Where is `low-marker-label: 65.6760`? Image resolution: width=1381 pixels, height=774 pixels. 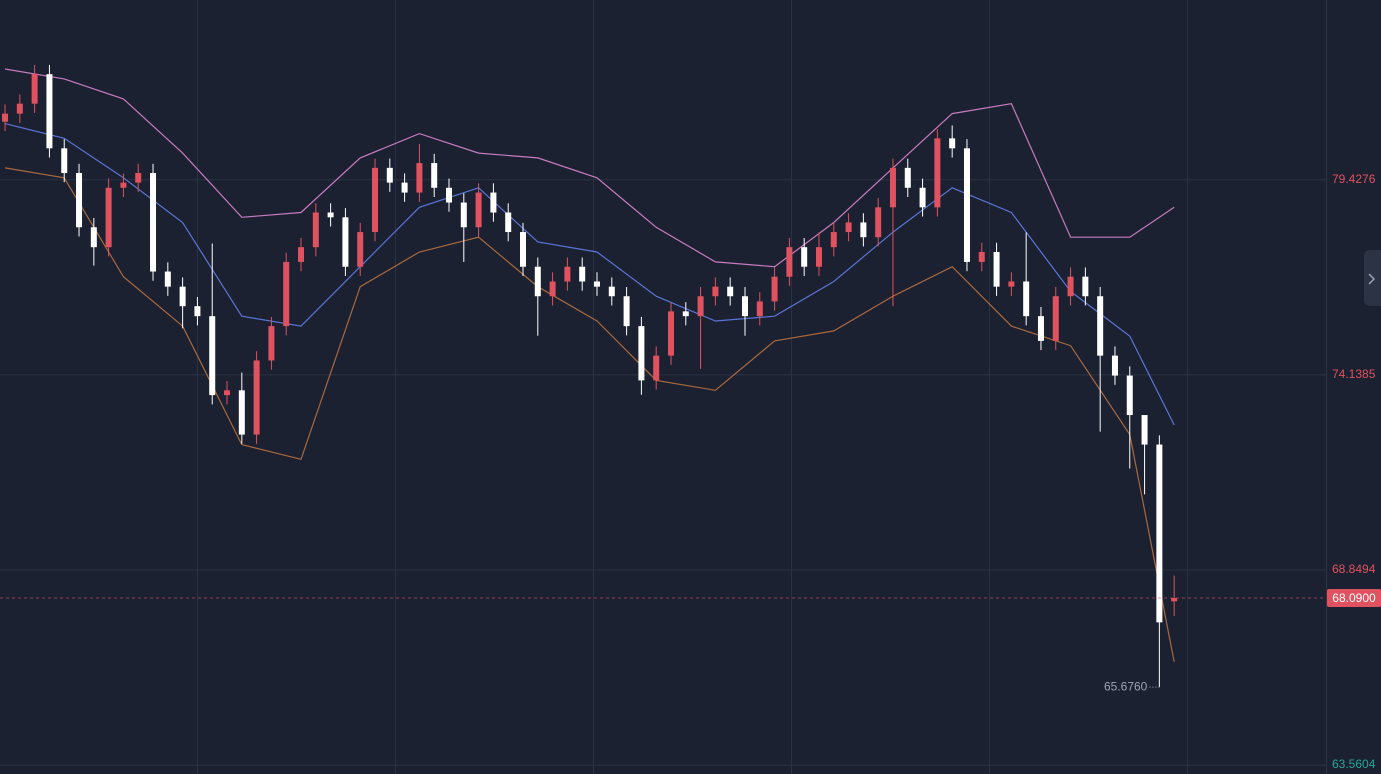
low-marker-label: 65.6760 is located at coordinates (1126, 686).